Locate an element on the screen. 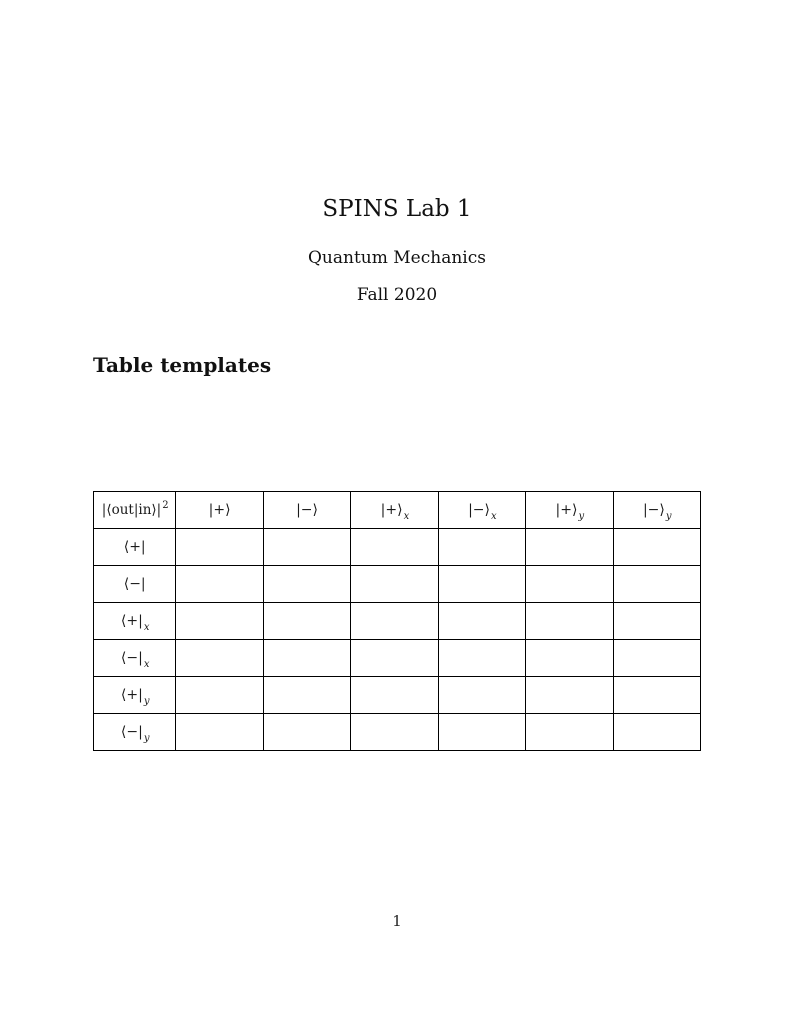 This screenshot has width=794, height=1028. row-label-minus-x: ⟨−|x is located at coordinates (134, 657).